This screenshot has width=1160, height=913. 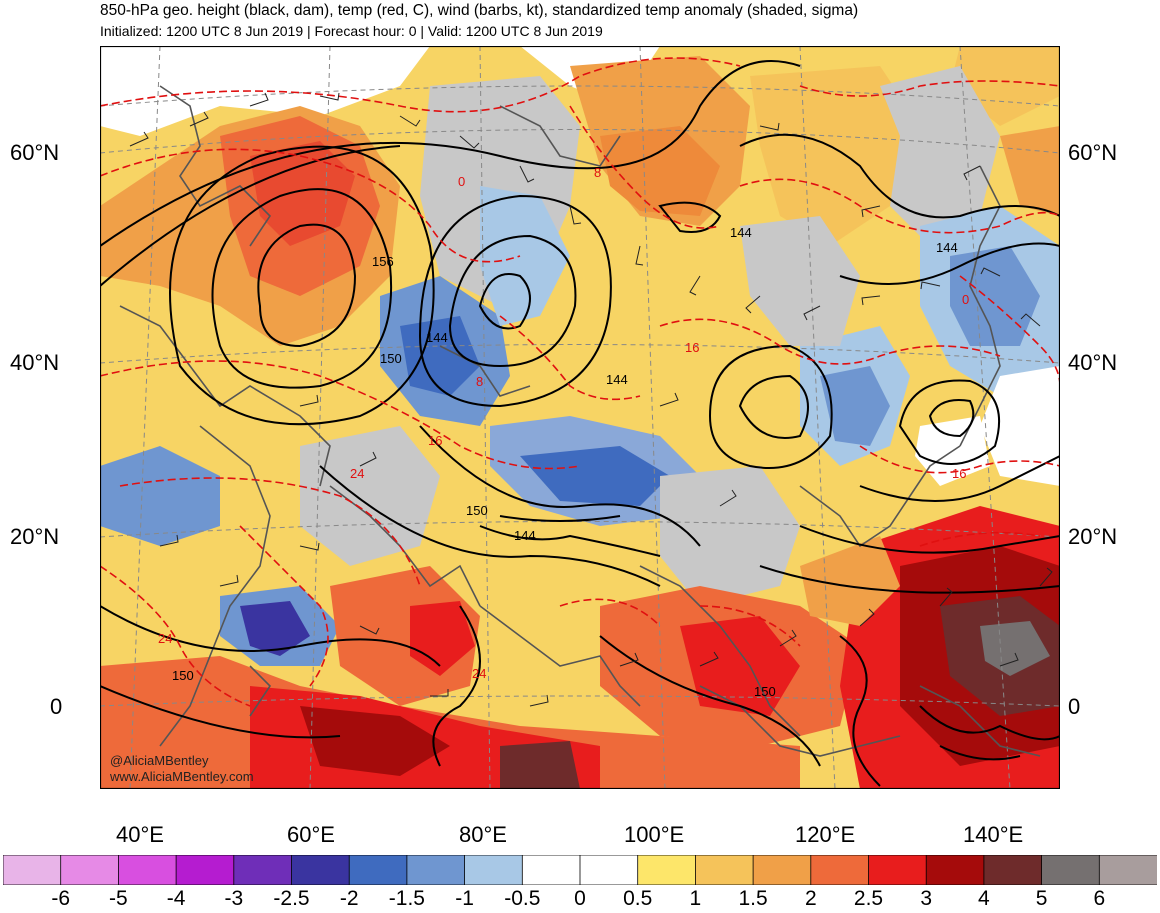 I want to click on colorbar-tick-label: -2.5, so click(x=291, y=898).